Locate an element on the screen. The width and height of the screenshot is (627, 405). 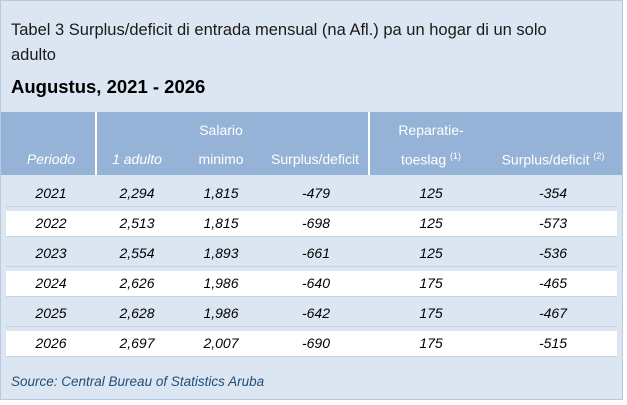
table-row: 2025 2,628 1,986 -642 175 -467 is located at coordinates (311, 314).